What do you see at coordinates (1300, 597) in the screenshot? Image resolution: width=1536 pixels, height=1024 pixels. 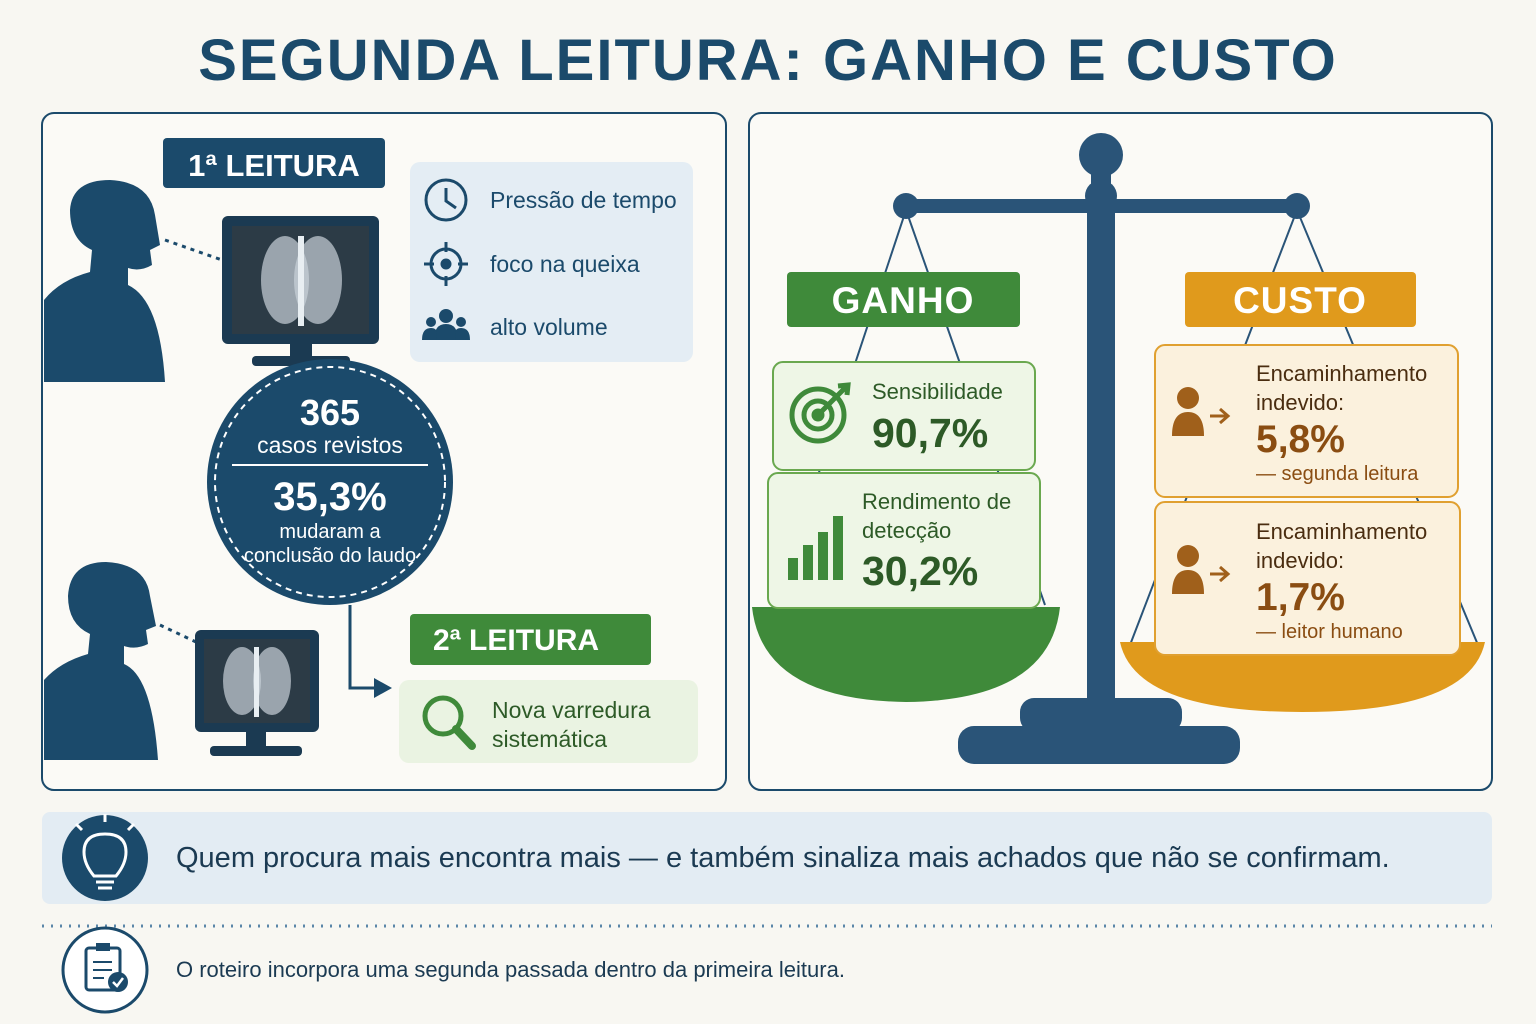 I see `cost-item-value: 1,7%` at bounding box center [1300, 597].